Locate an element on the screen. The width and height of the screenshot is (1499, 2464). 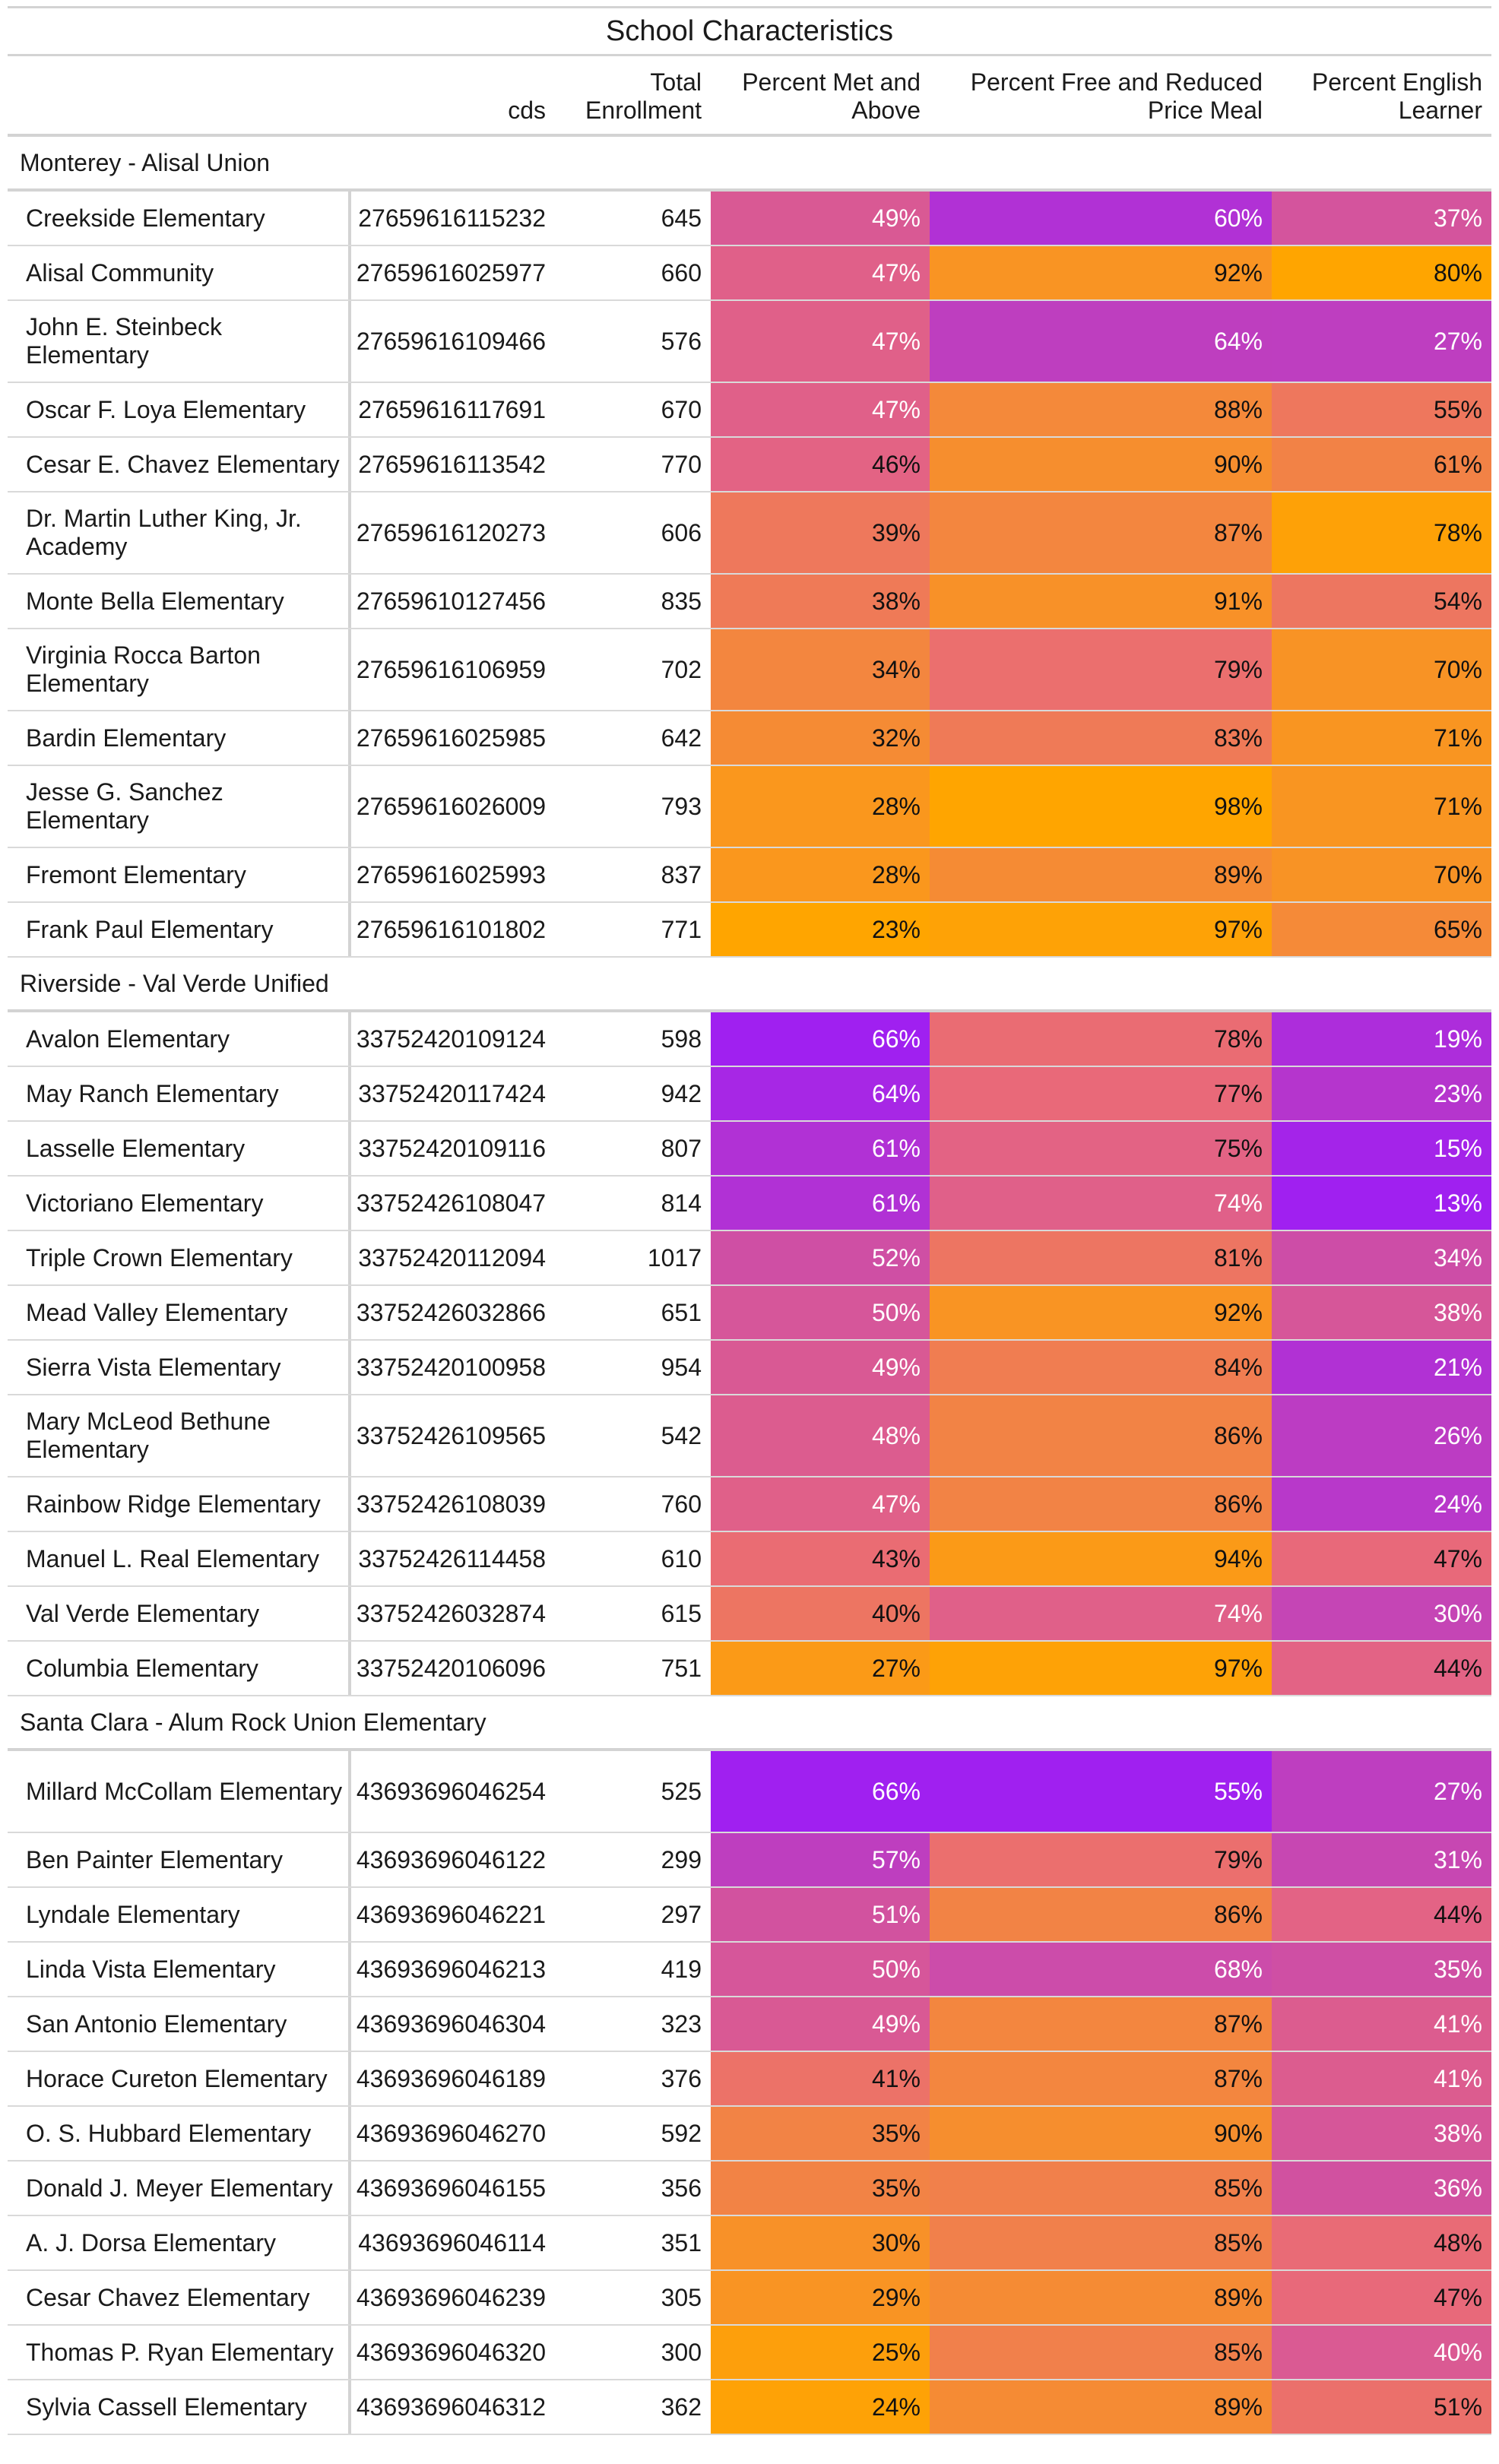
total-enrollment: 305 is located at coordinates (681, 2297).